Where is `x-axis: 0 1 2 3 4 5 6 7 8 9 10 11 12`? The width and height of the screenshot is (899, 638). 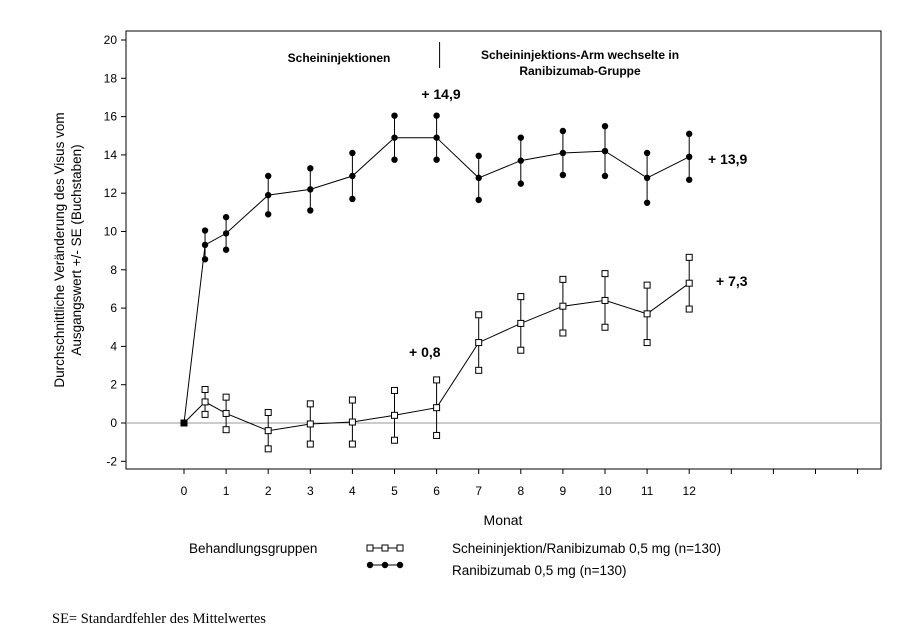 x-axis: 0 1 2 3 4 5 6 7 8 9 10 11 12 is located at coordinates (520, 483).